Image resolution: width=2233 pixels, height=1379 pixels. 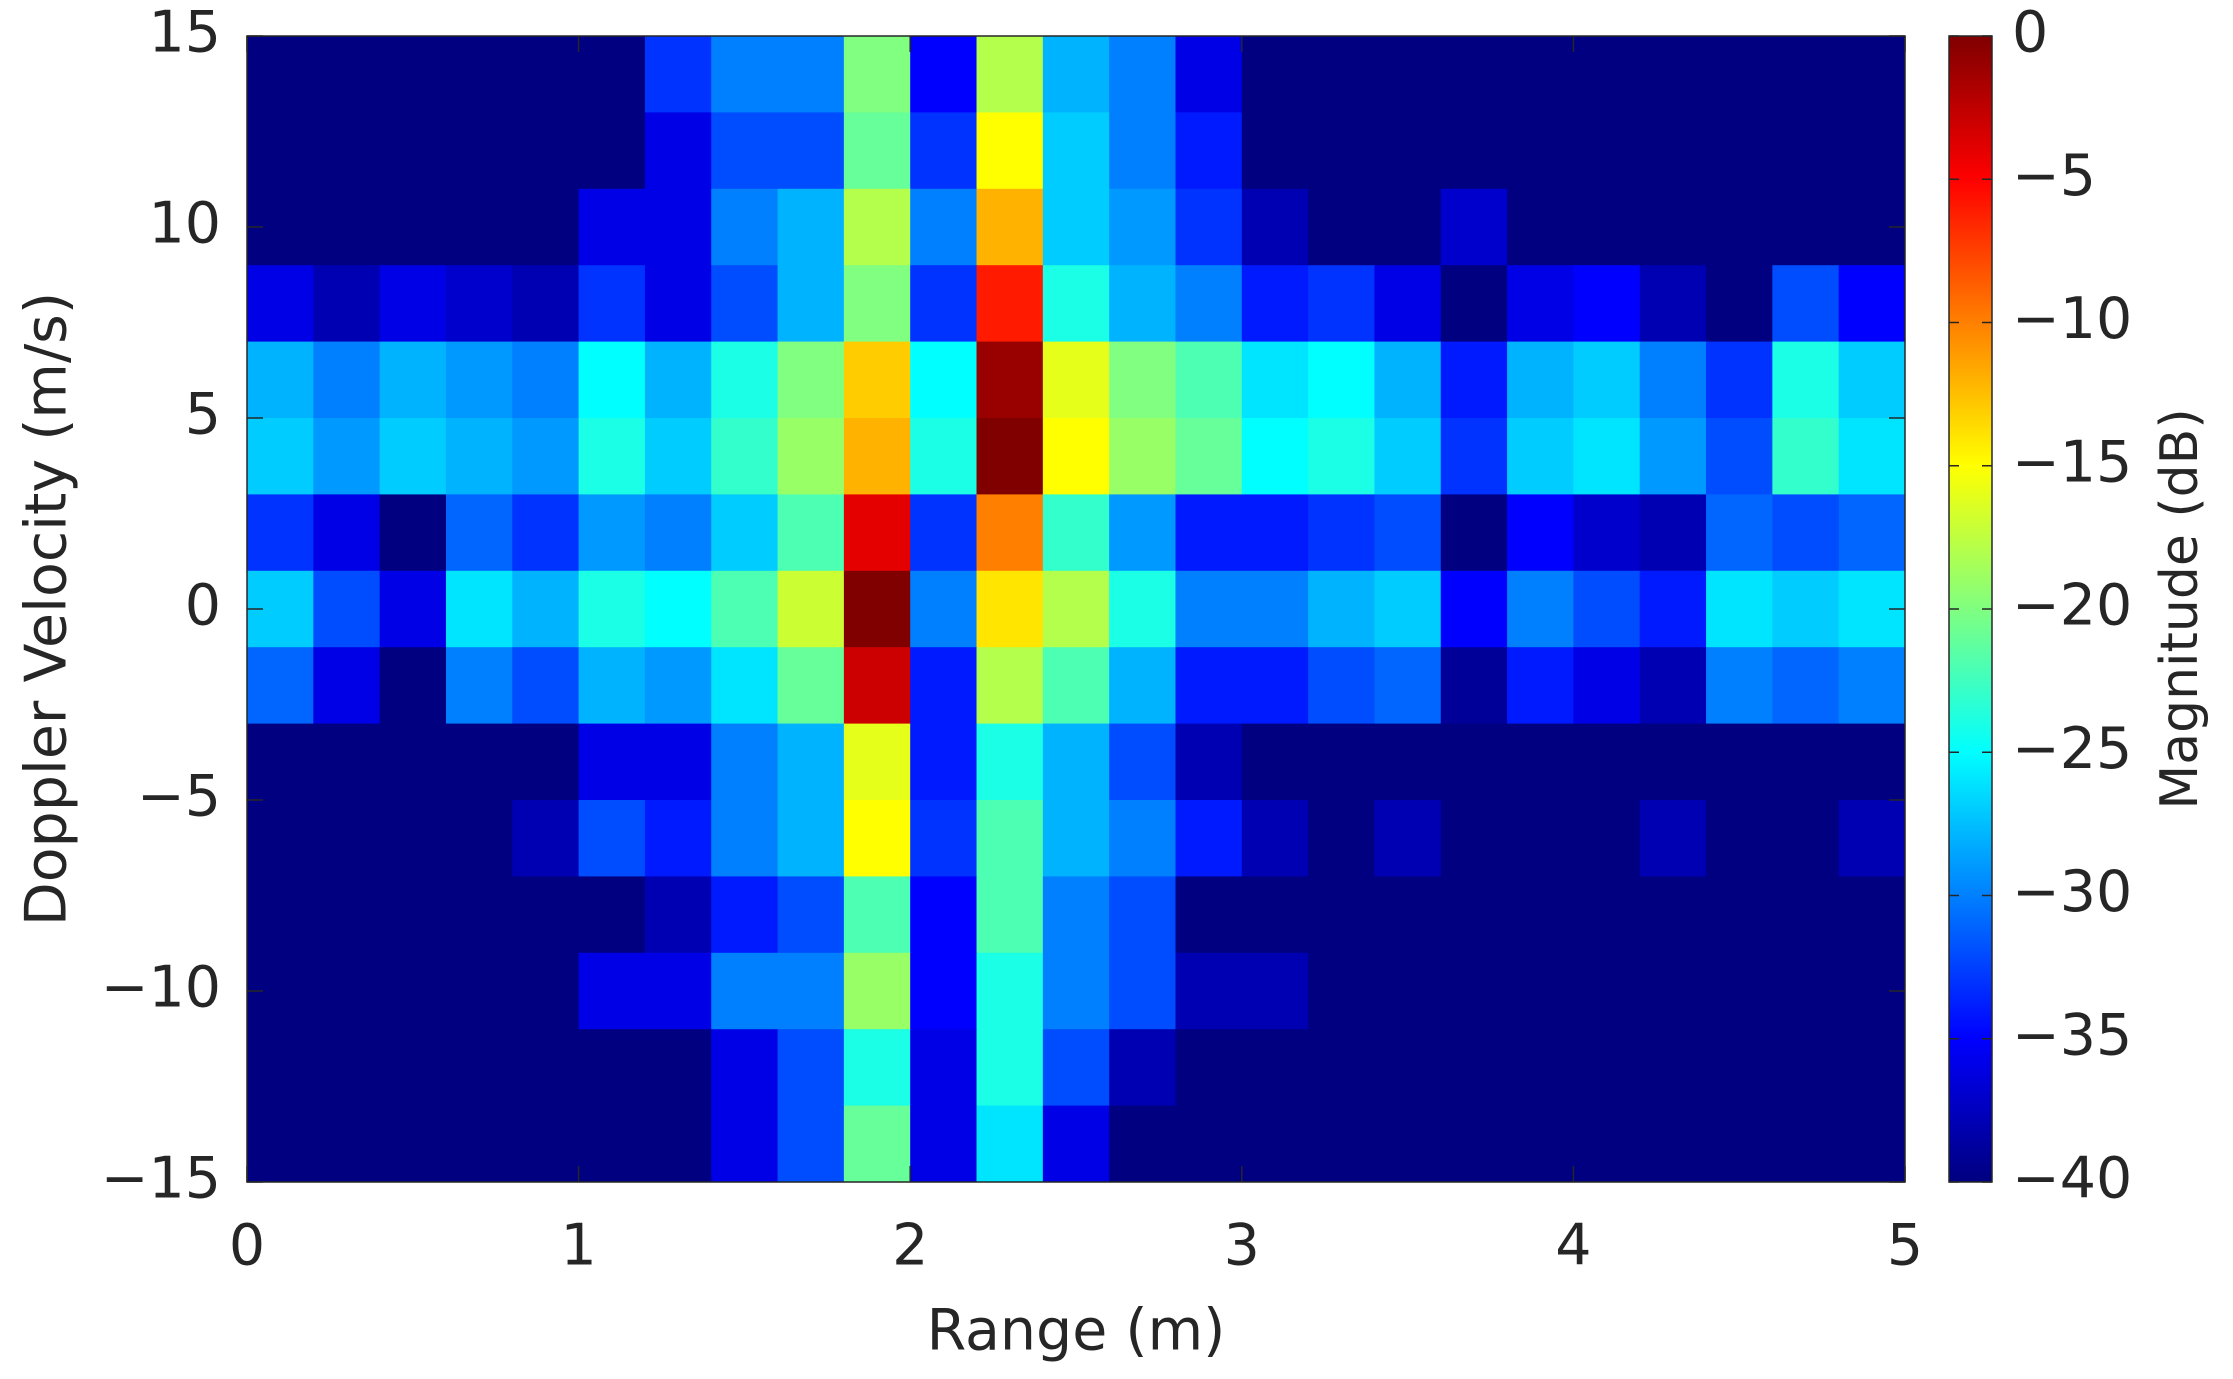 What do you see at coordinates (2072, 892) in the screenshot?
I see `colorbar-tick-label: −30` at bounding box center [2072, 892].